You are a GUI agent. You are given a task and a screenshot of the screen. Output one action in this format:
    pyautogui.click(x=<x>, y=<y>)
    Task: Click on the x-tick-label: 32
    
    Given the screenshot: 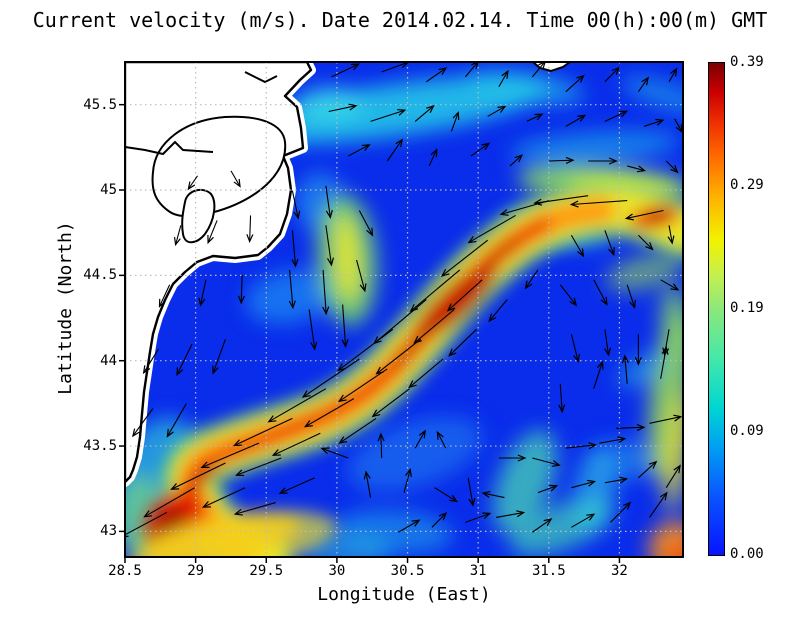 What is the action you would take?
    pyautogui.click(x=619, y=571)
    